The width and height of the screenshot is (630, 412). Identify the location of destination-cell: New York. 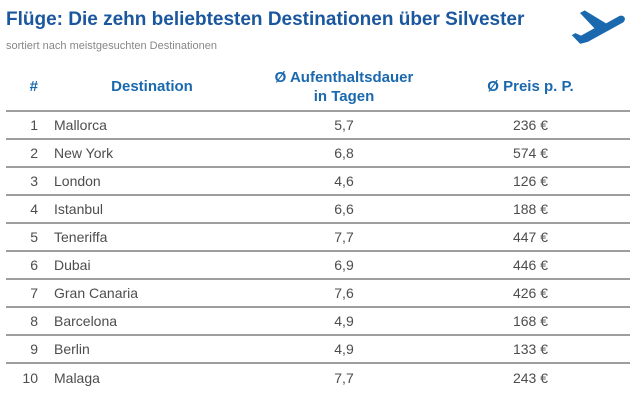
(152, 152).